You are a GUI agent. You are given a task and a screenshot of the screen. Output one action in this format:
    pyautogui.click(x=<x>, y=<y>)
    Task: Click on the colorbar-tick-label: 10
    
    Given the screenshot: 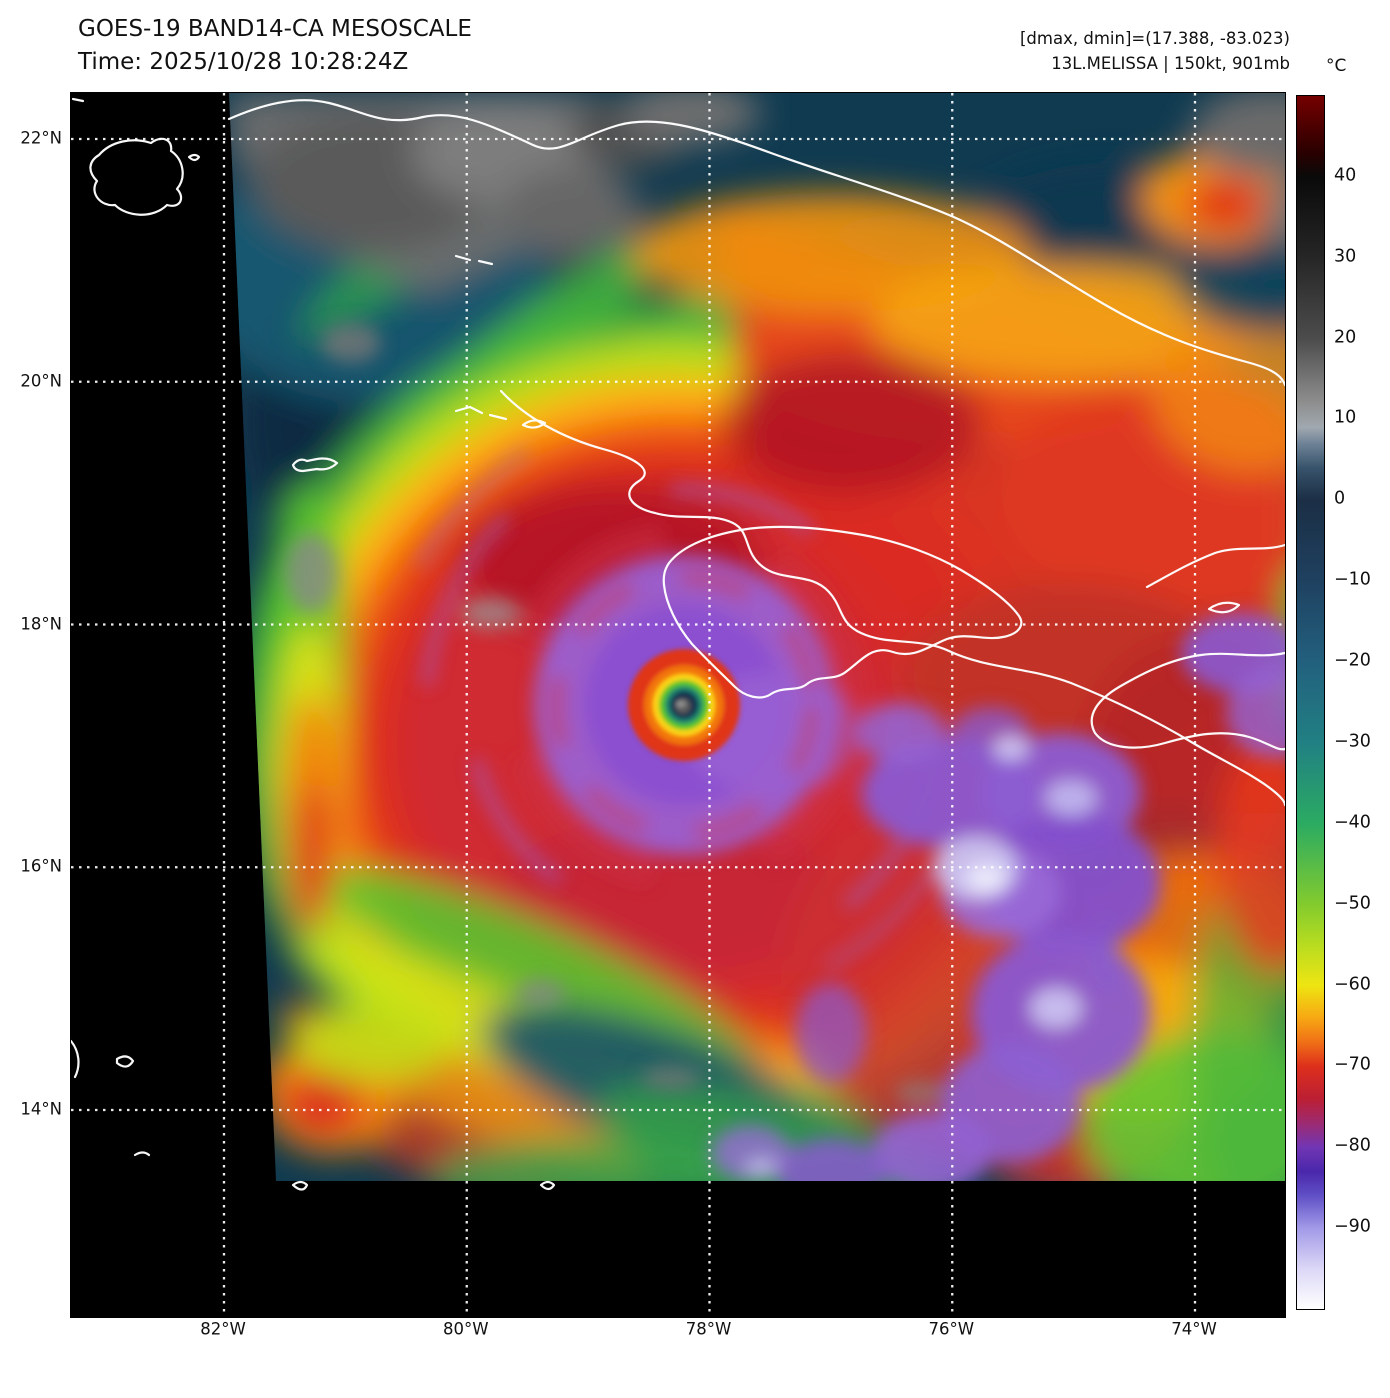 What is the action you would take?
    pyautogui.click(x=1345, y=418)
    